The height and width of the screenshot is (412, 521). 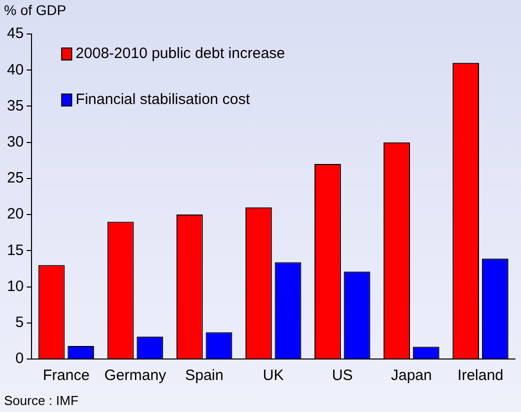 I want to click on y-tick-label: 15, so click(x=15, y=250).